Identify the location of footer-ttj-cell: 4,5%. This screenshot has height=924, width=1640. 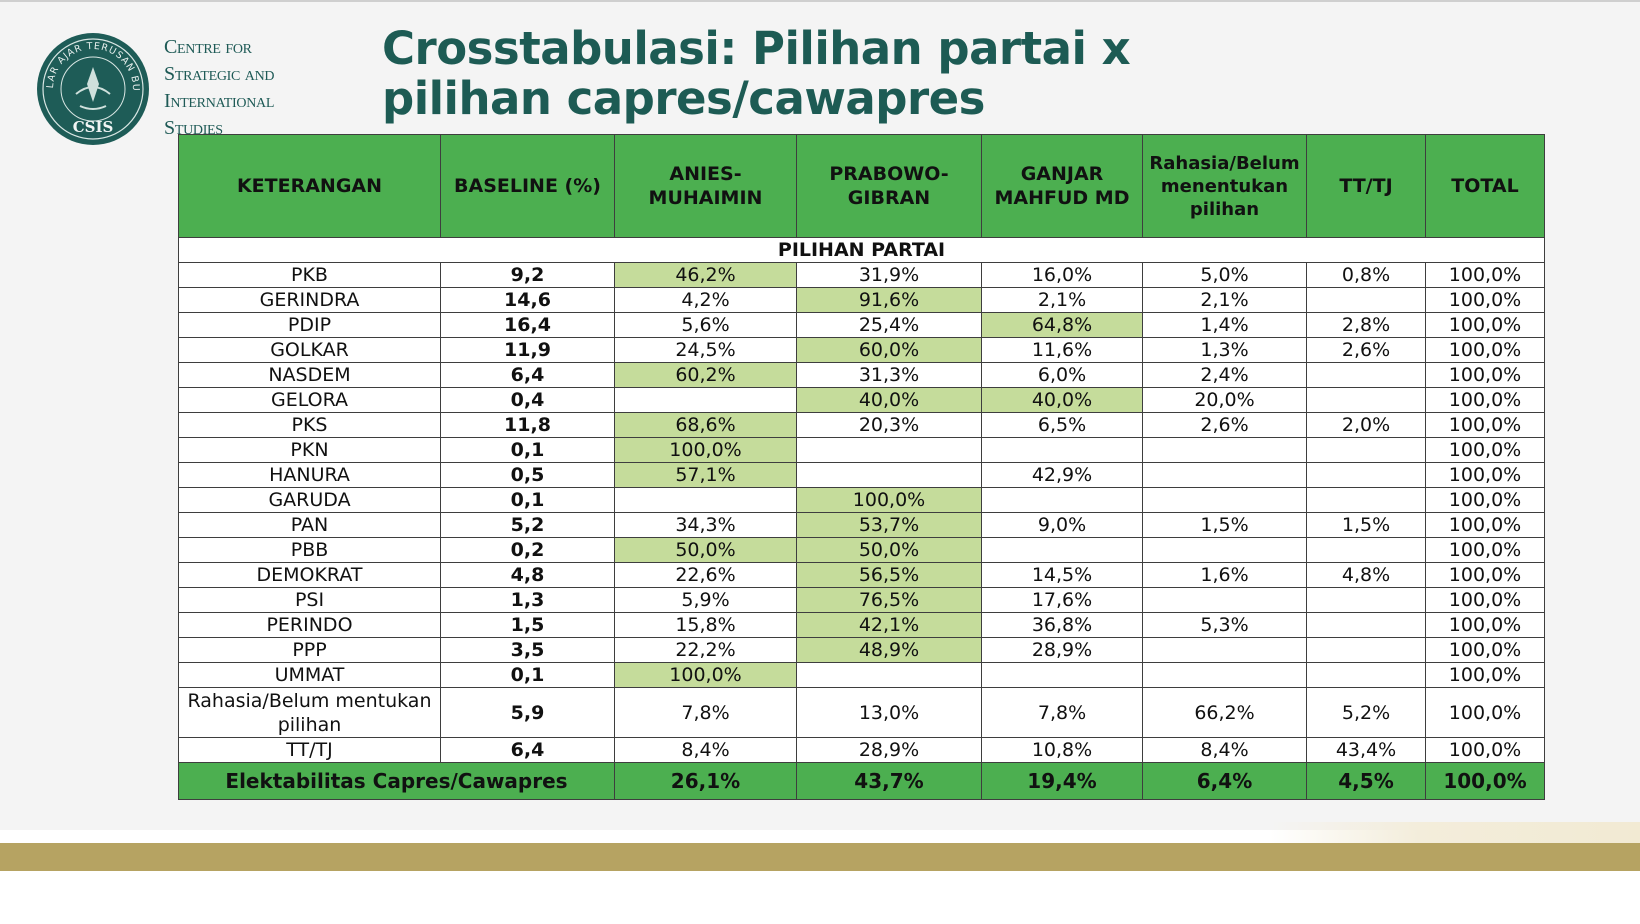
(1366, 781).